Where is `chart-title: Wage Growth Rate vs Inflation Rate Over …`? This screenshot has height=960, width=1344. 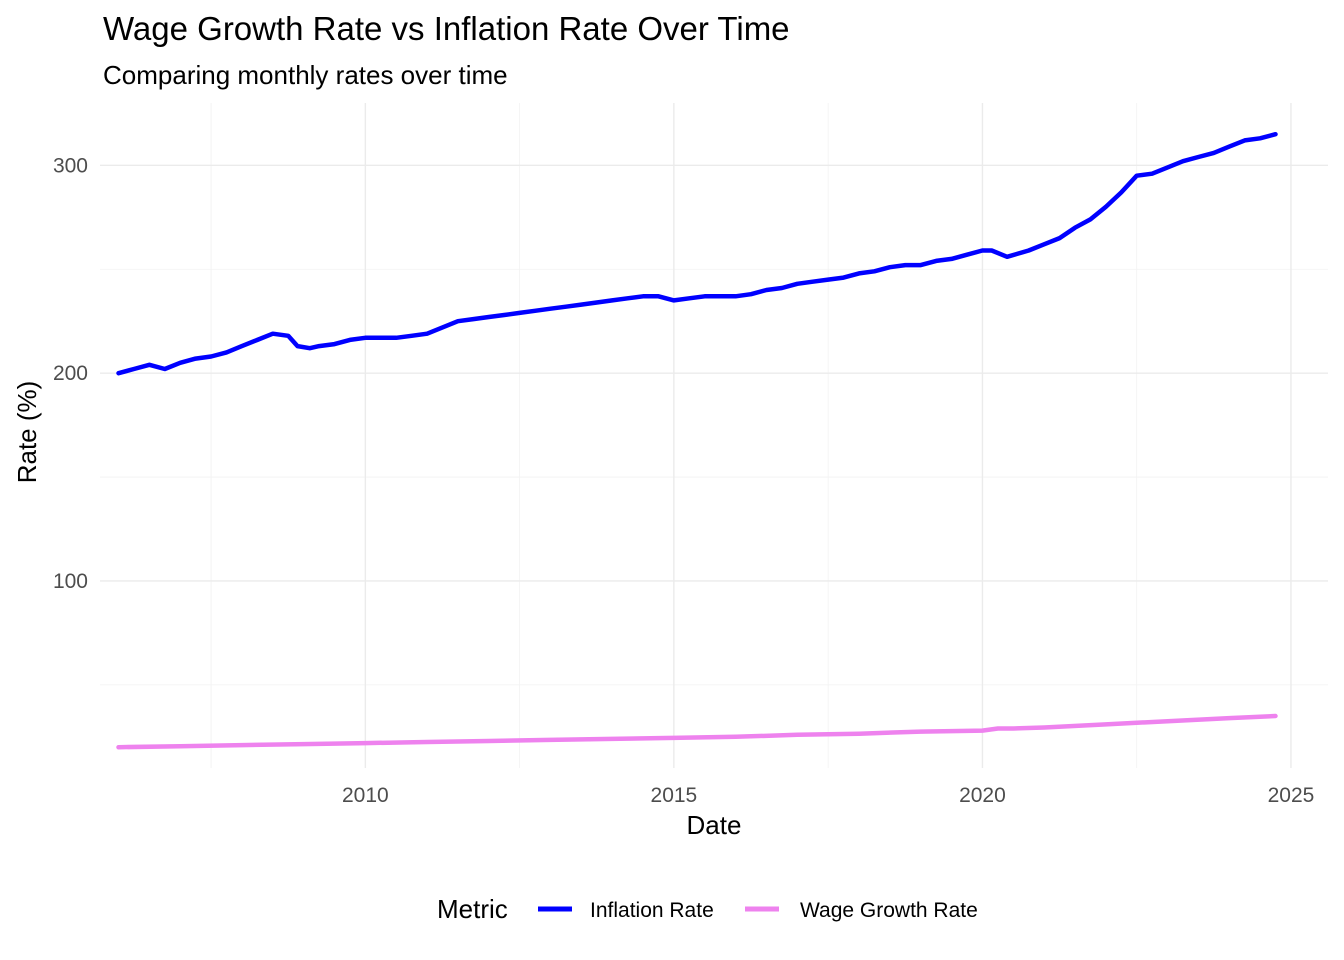
chart-title: Wage Growth Rate vs Inflation Rate Over … is located at coordinates (446, 28).